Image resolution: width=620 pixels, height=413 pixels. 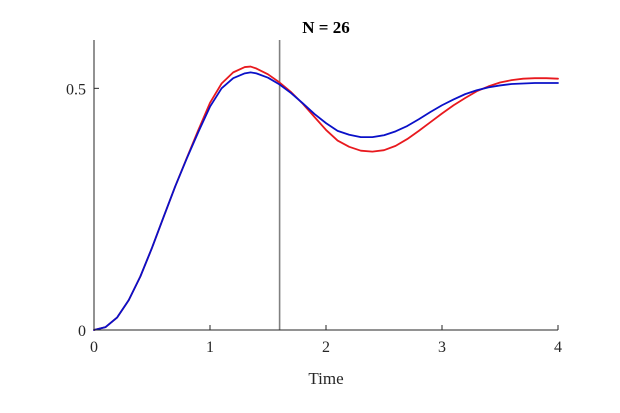 I want to click on x-axis-label: Time, so click(x=325, y=378).